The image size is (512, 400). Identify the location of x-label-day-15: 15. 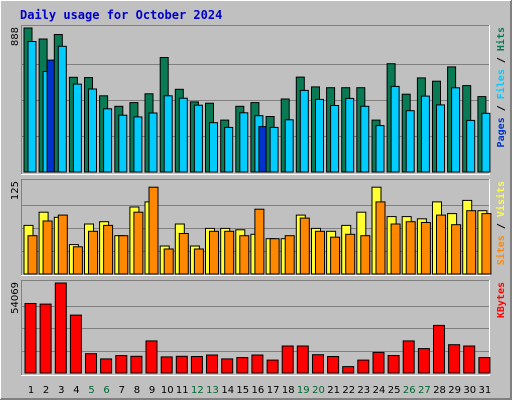
(242, 390).